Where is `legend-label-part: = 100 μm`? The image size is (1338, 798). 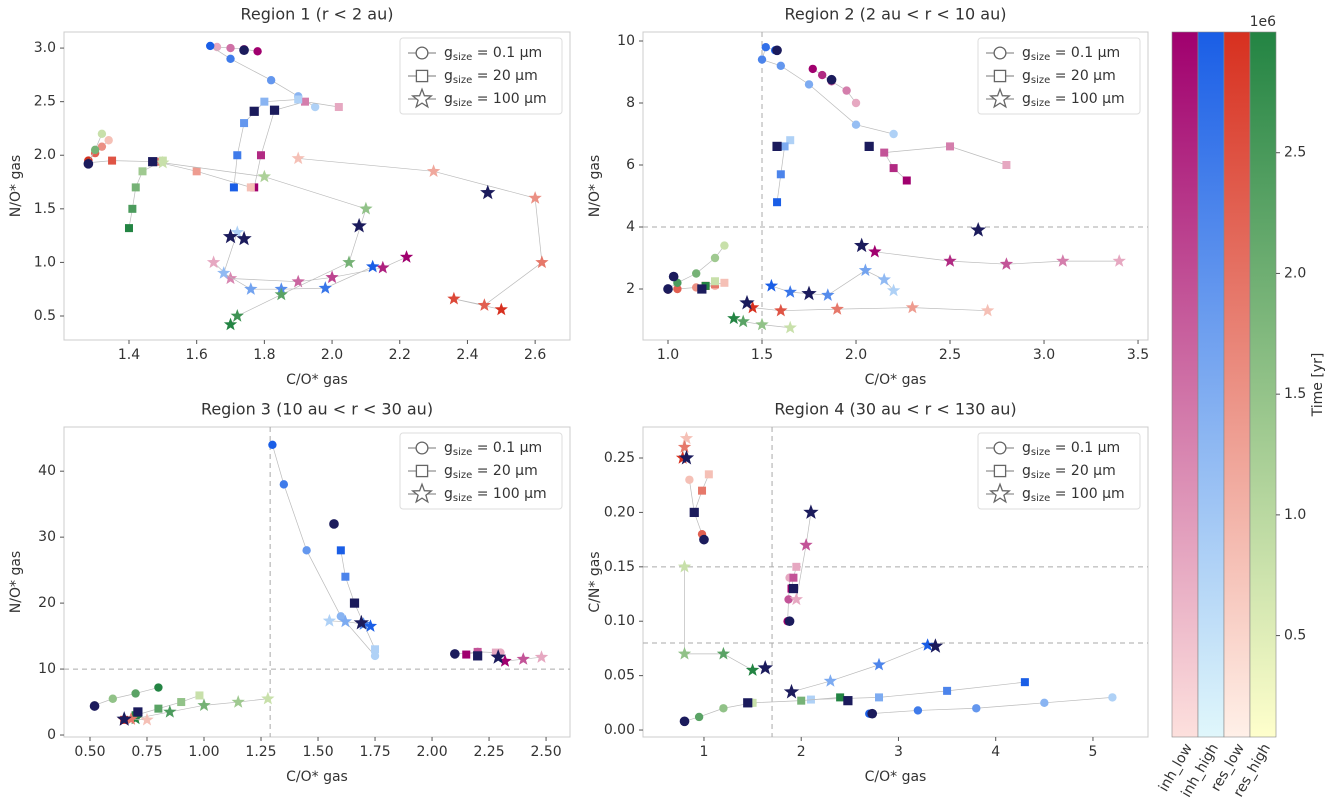
legend-label-part: = 100 μm is located at coordinates (509, 99).